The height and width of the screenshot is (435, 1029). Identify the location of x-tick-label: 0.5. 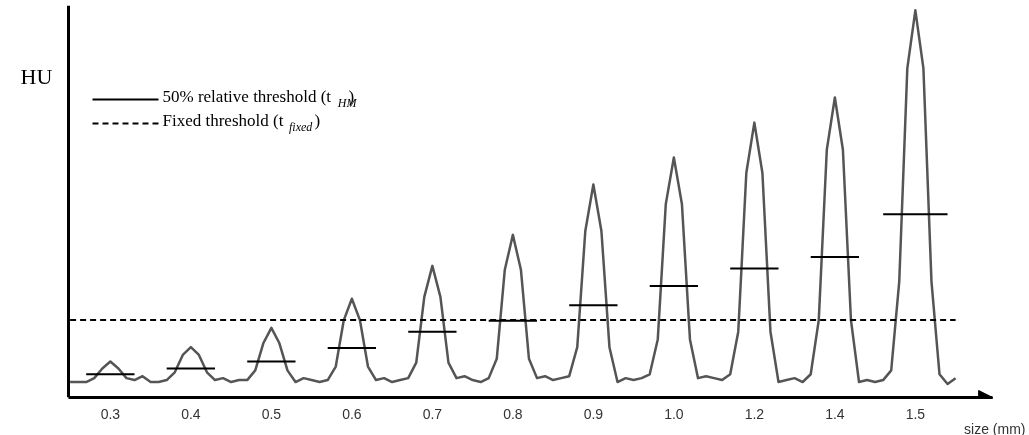
(271, 413).